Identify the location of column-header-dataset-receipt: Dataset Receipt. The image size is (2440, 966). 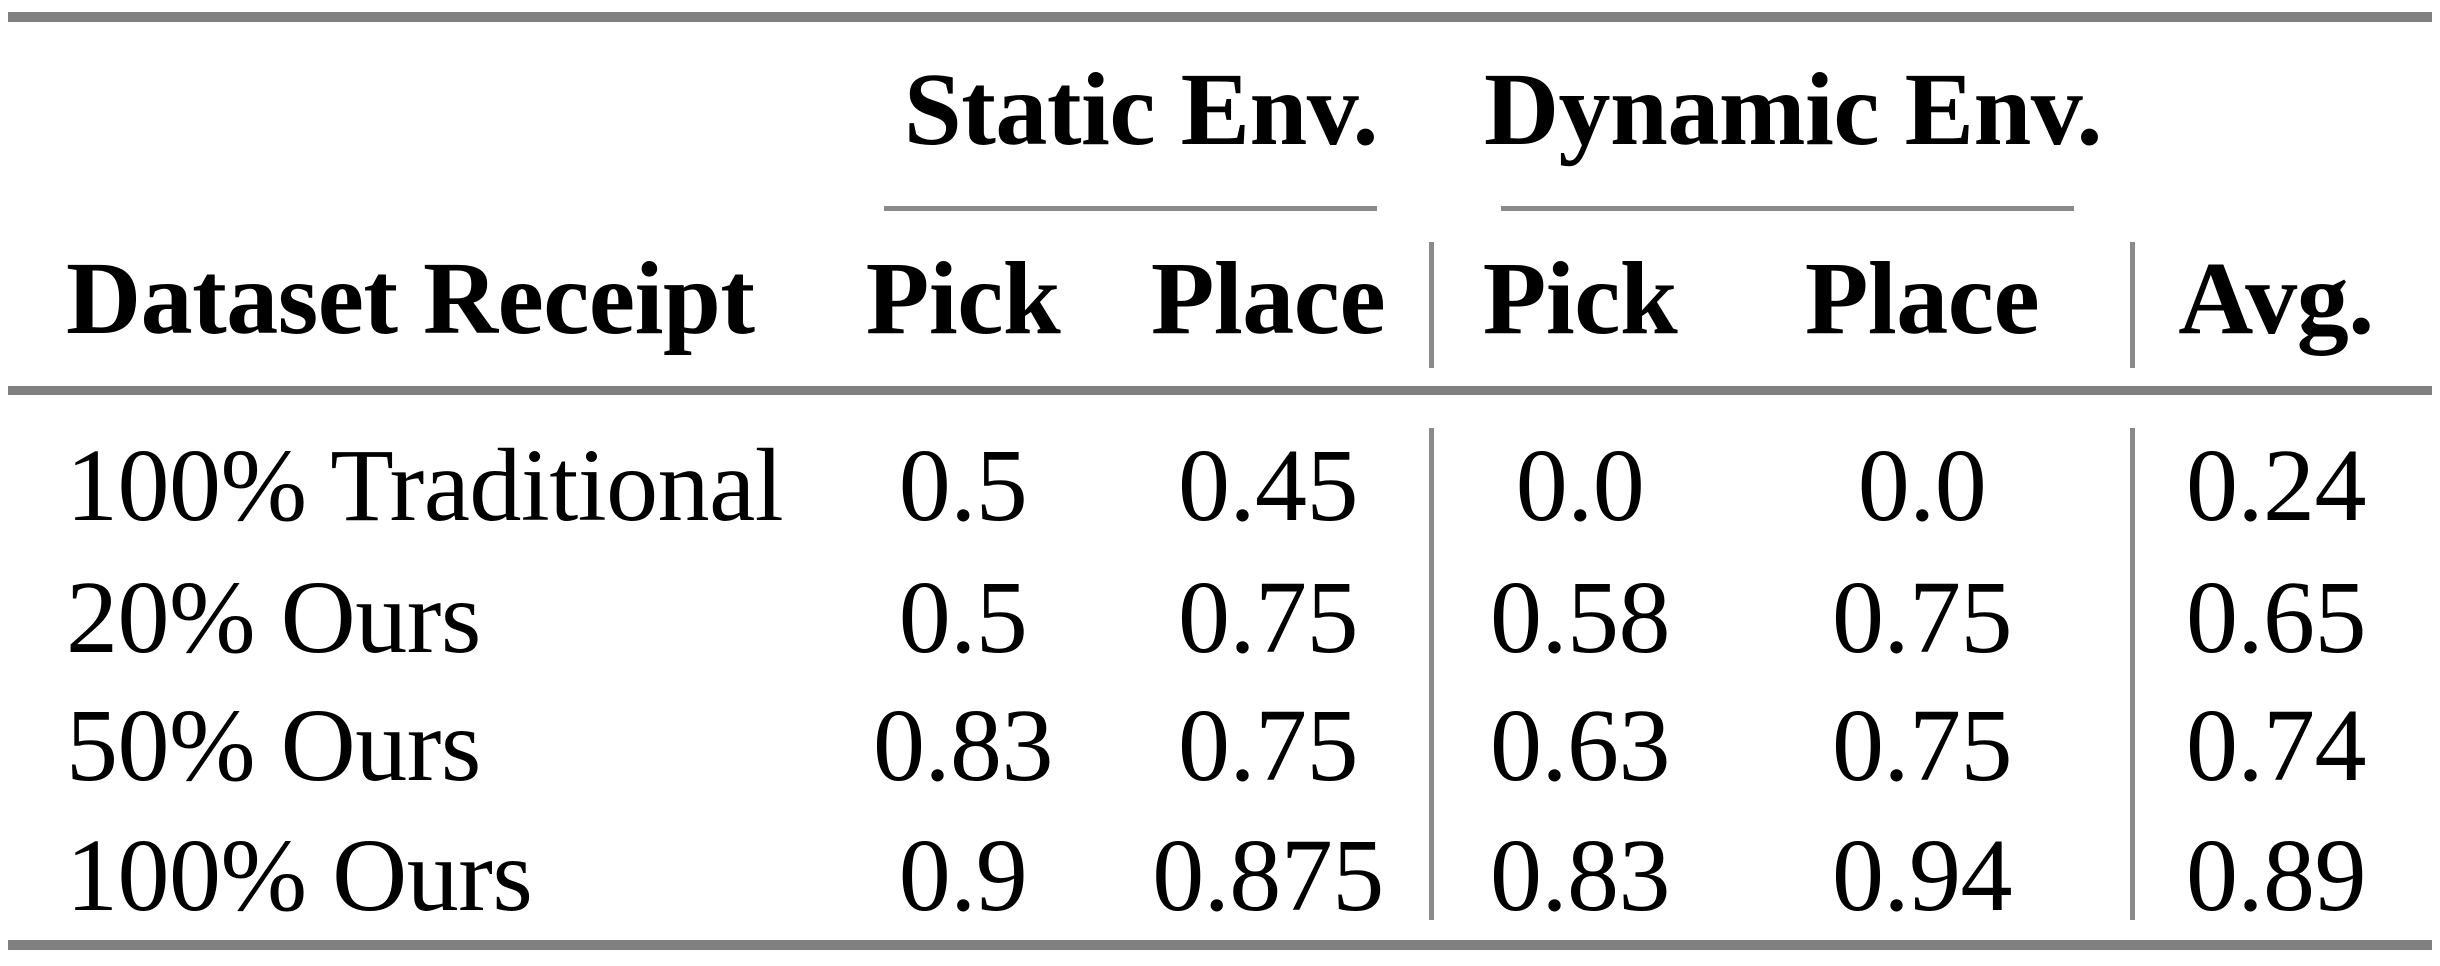
(410, 298).